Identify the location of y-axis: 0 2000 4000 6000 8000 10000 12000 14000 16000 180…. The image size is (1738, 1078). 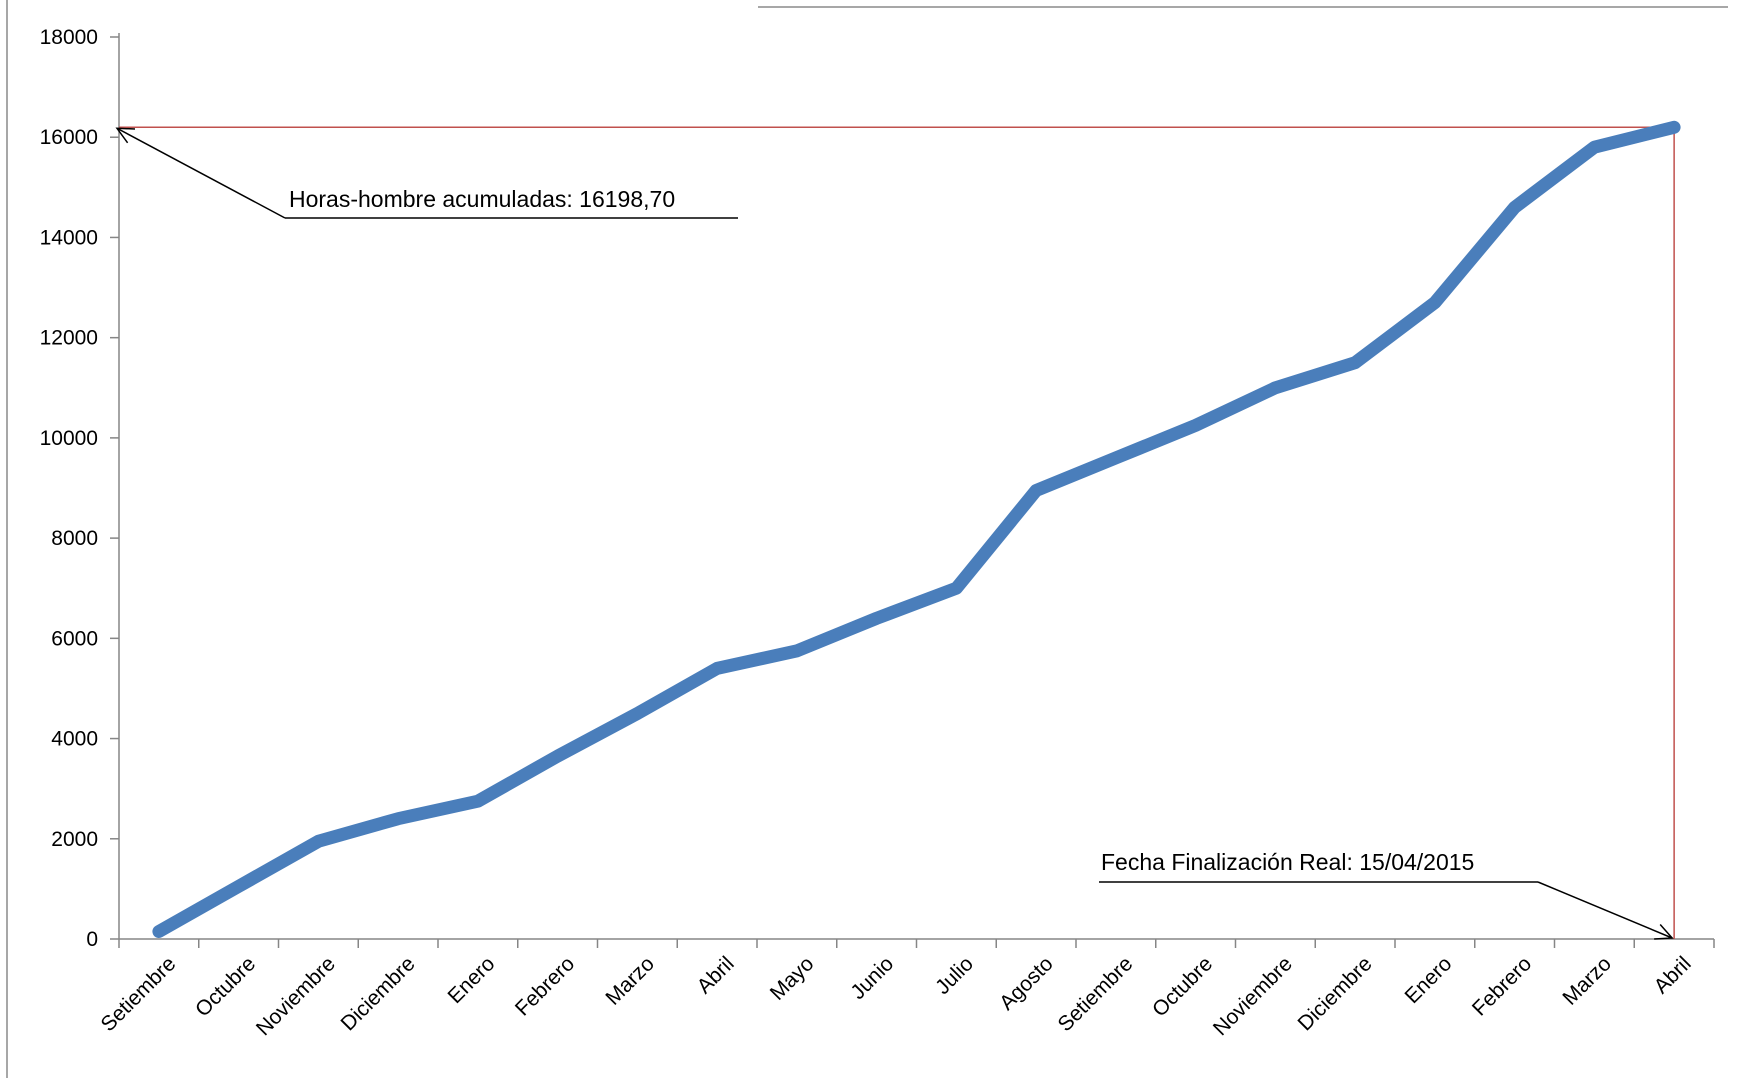
(80, 488).